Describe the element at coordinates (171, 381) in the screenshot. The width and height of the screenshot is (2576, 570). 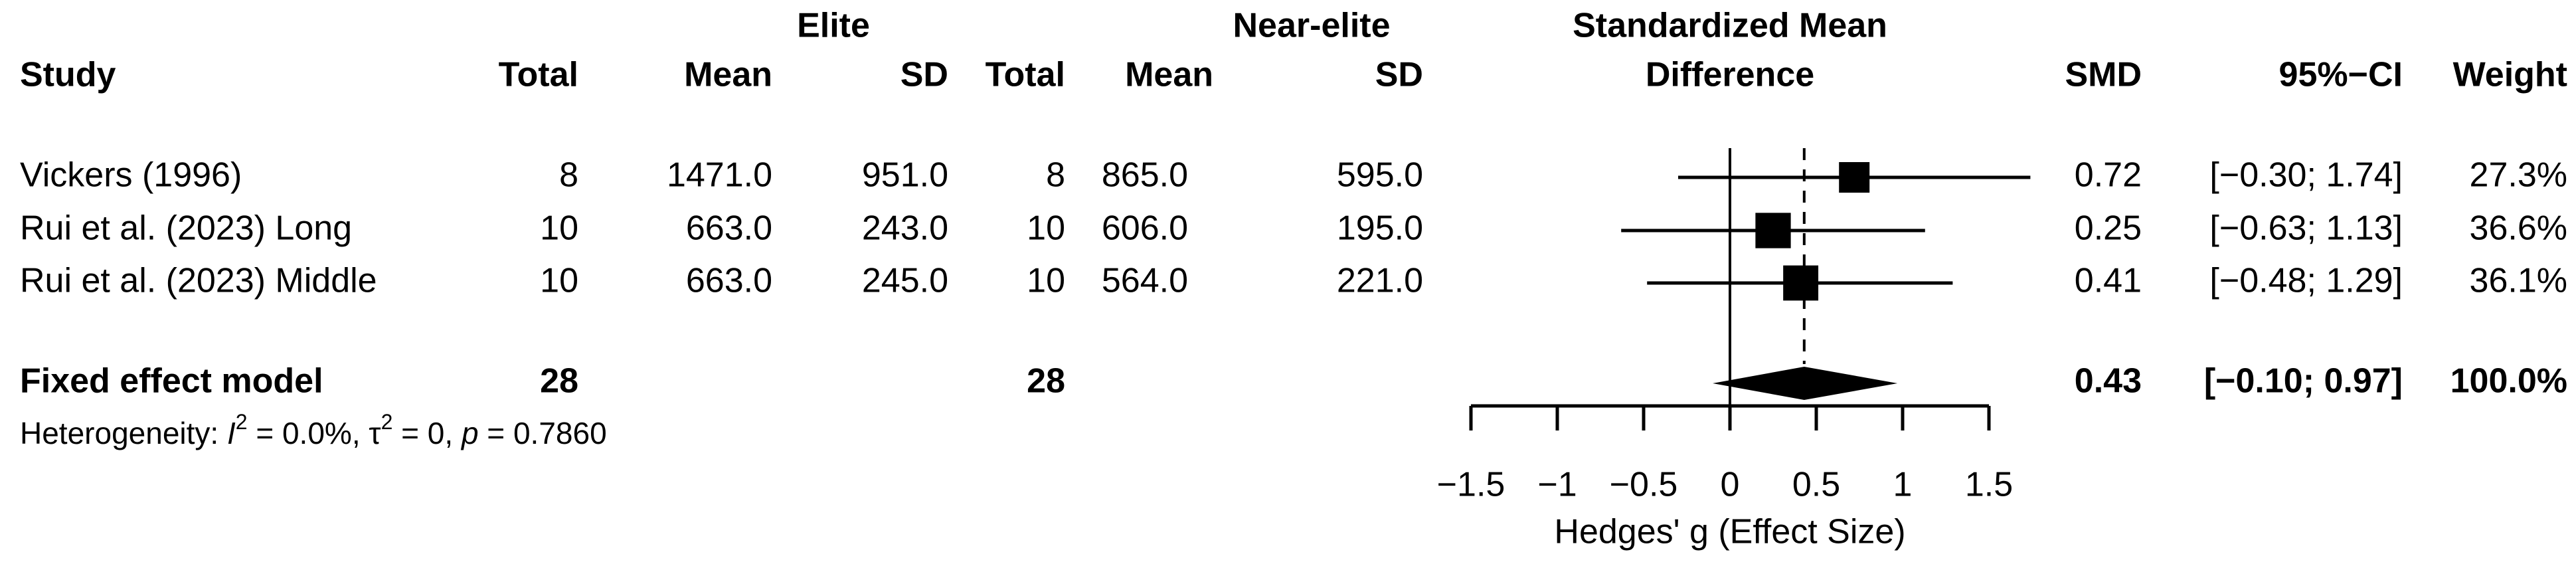
I see `model-name: Fixed effect model` at that location.